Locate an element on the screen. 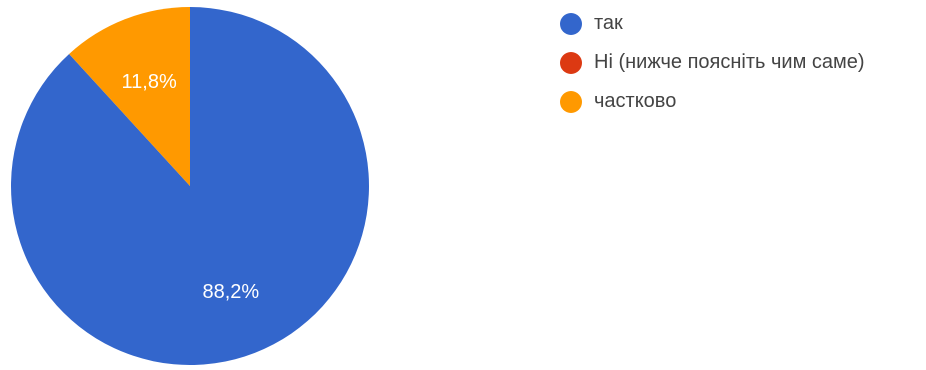 The image size is (926, 370). legend-swatch-tak is located at coordinates (571, 23).